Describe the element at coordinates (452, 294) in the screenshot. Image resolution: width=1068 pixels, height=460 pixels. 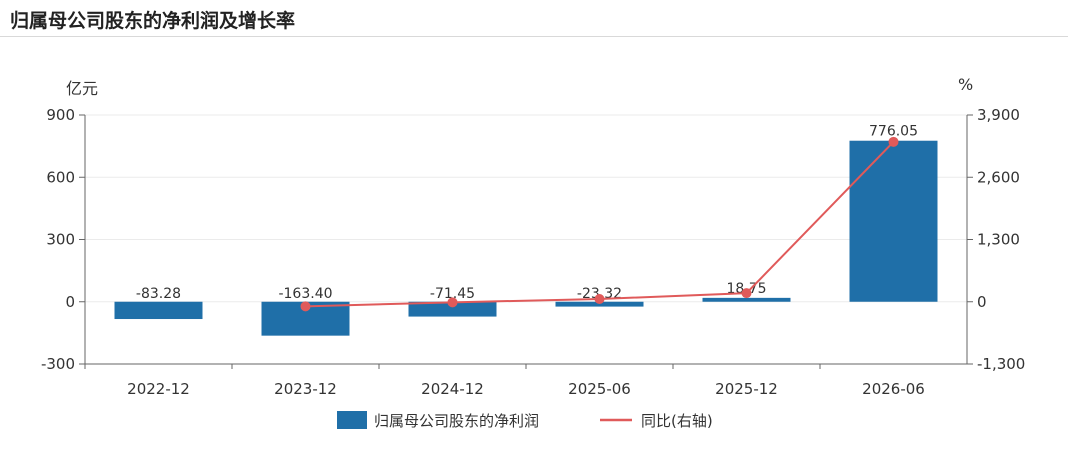
I see `bar-data-label: -71.45` at that location.